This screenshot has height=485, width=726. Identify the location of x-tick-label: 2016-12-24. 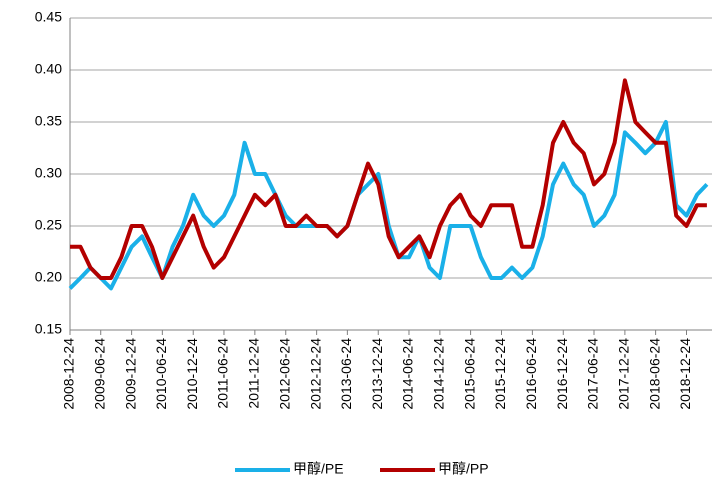
(562, 374).